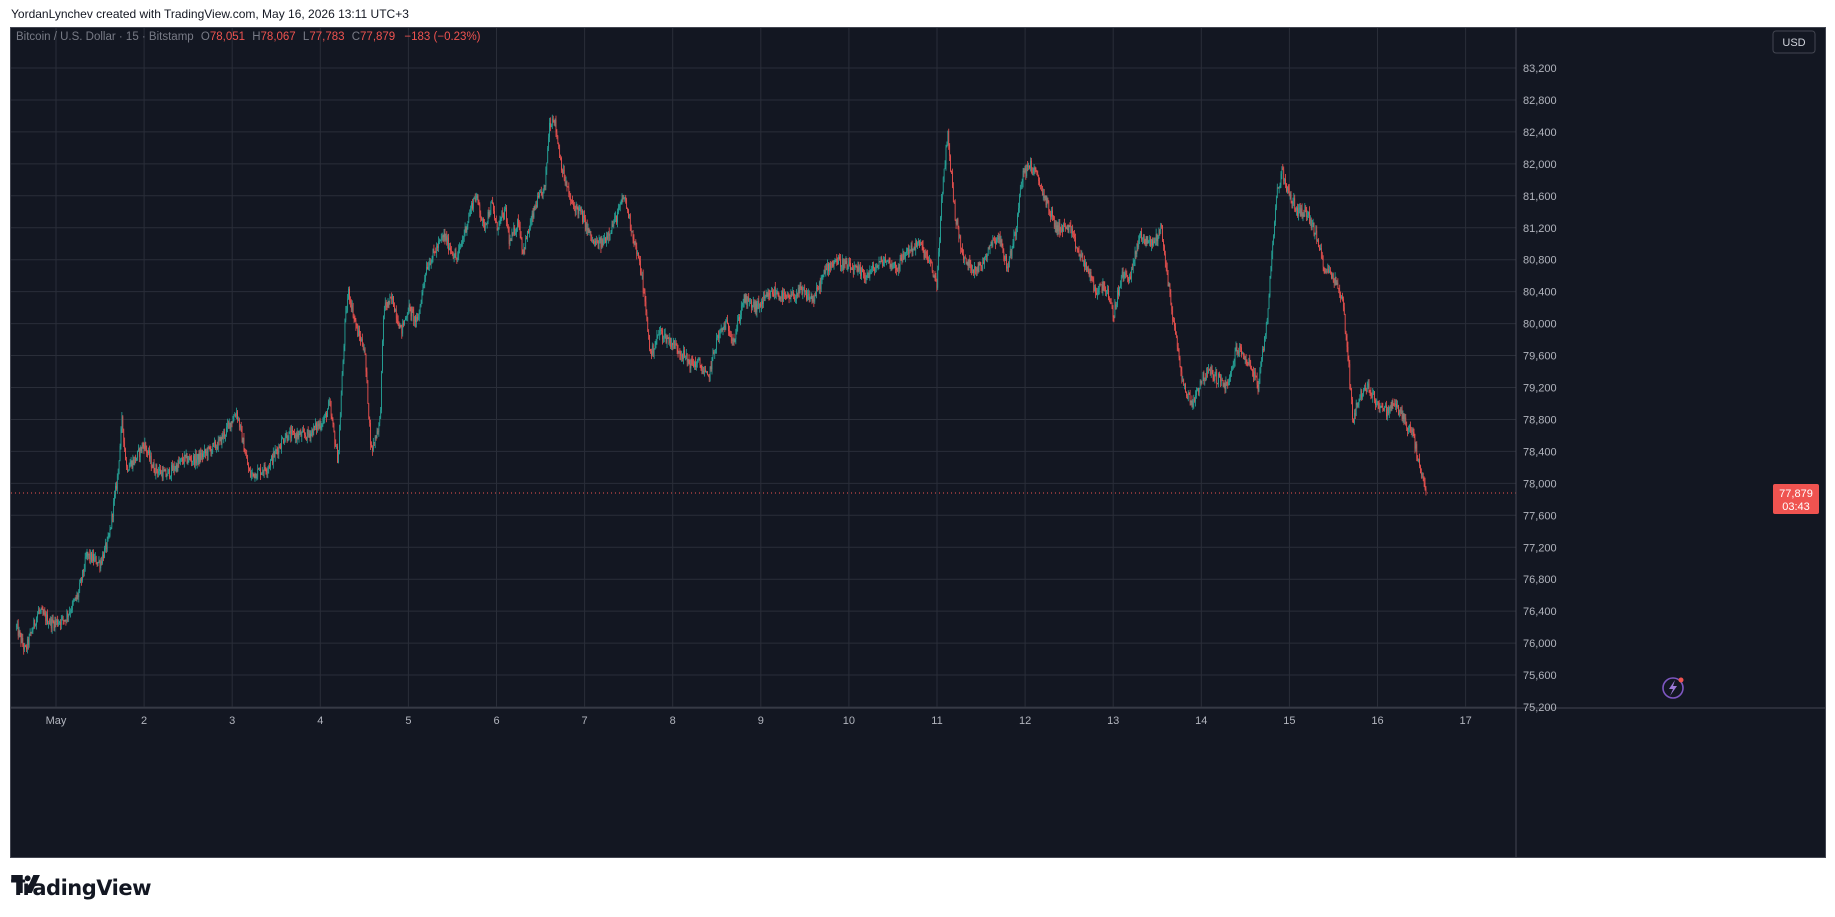 The width and height of the screenshot is (1835, 917). What do you see at coordinates (759, 721) in the screenshot?
I see `time-axis: May 2 3 4 5 6 7 8 9 10 11 12 13 14 15 16 17` at bounding box center [759, 721].